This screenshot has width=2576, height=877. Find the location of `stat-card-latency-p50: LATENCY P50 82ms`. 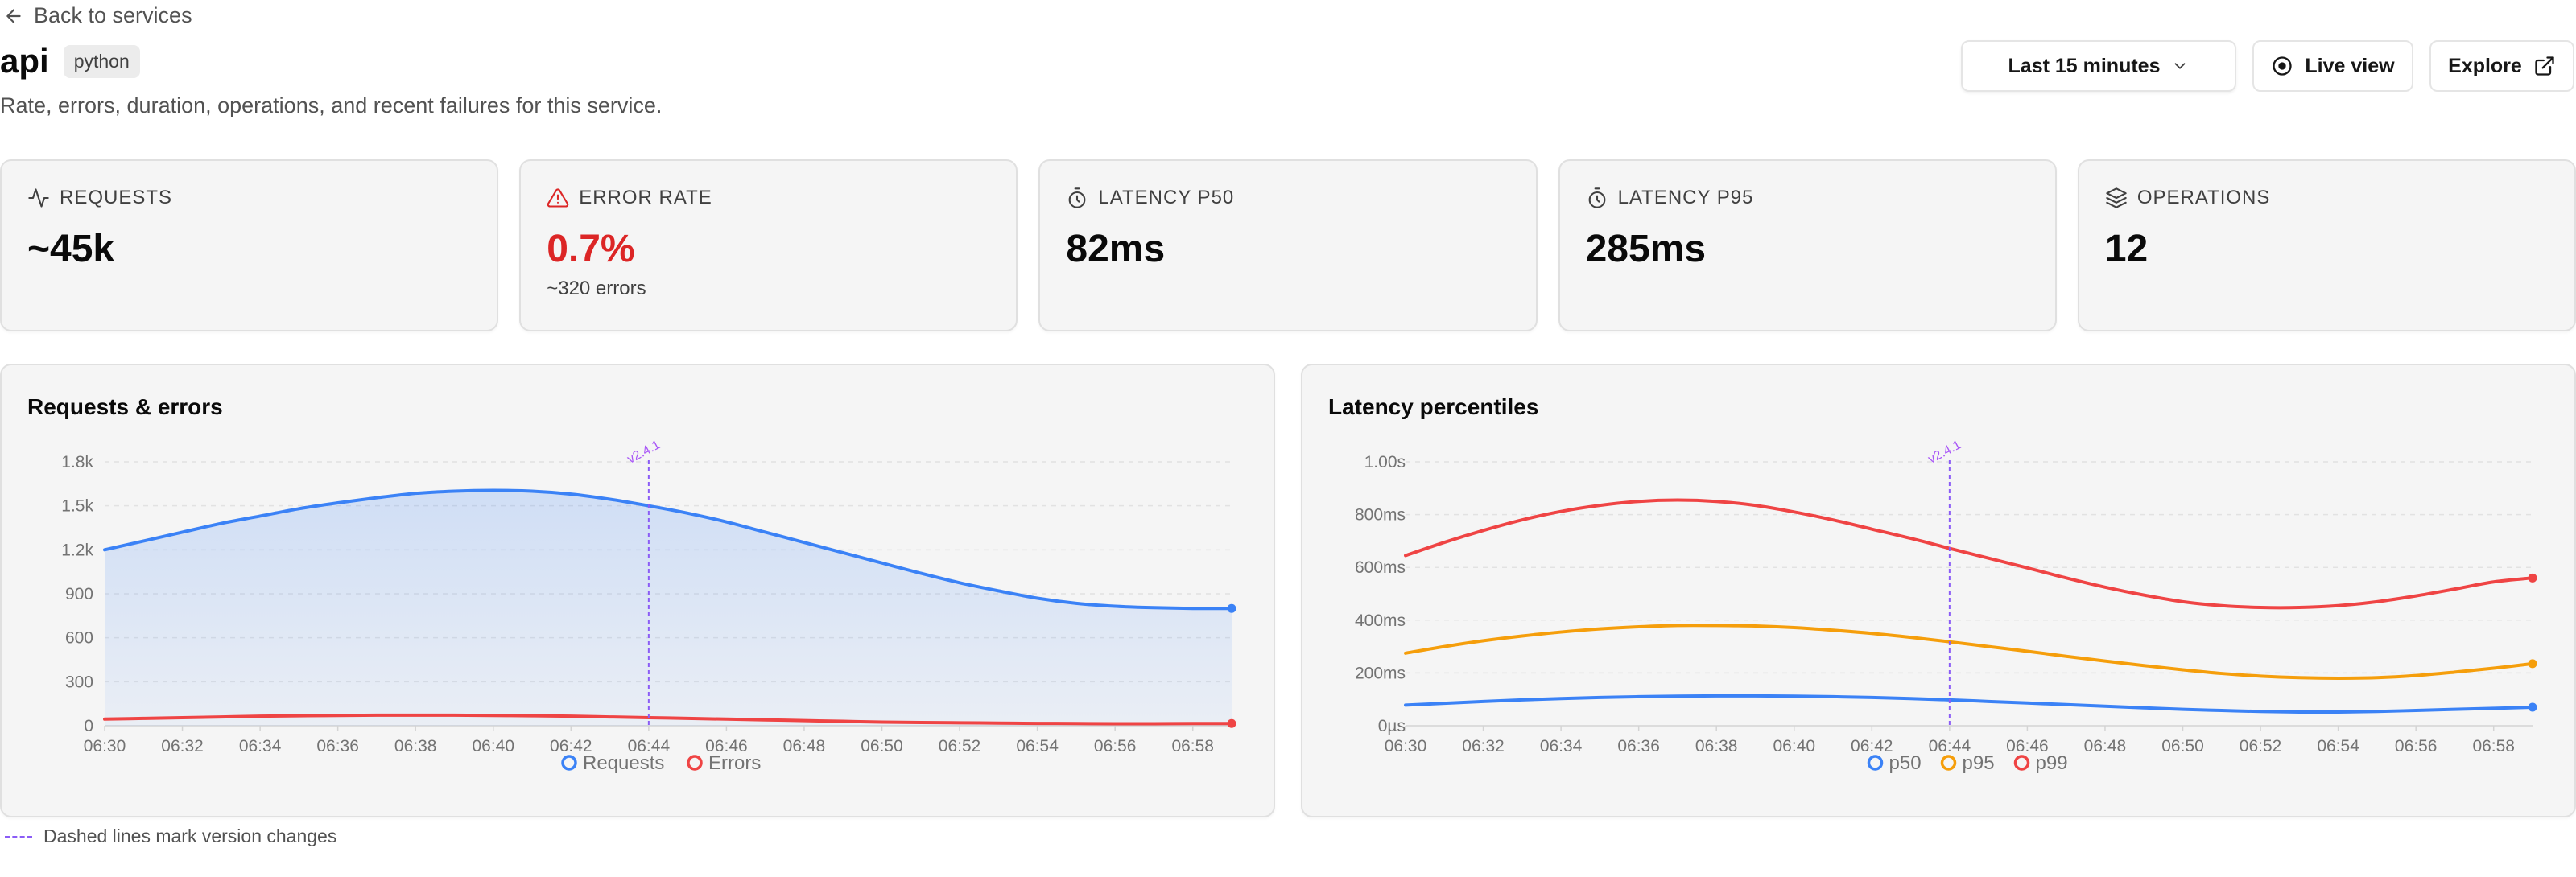

stat-card-latency-p50: LATENCY P50 82ms is located at coordinates (1288, 245).